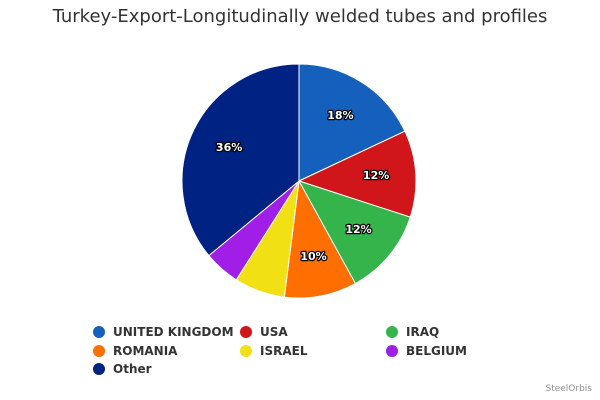 This screenshot has width=600, height=400. Describe the element at coordinates (357, 174) in the screenshot. I see `pie-slice-usa` at that location.